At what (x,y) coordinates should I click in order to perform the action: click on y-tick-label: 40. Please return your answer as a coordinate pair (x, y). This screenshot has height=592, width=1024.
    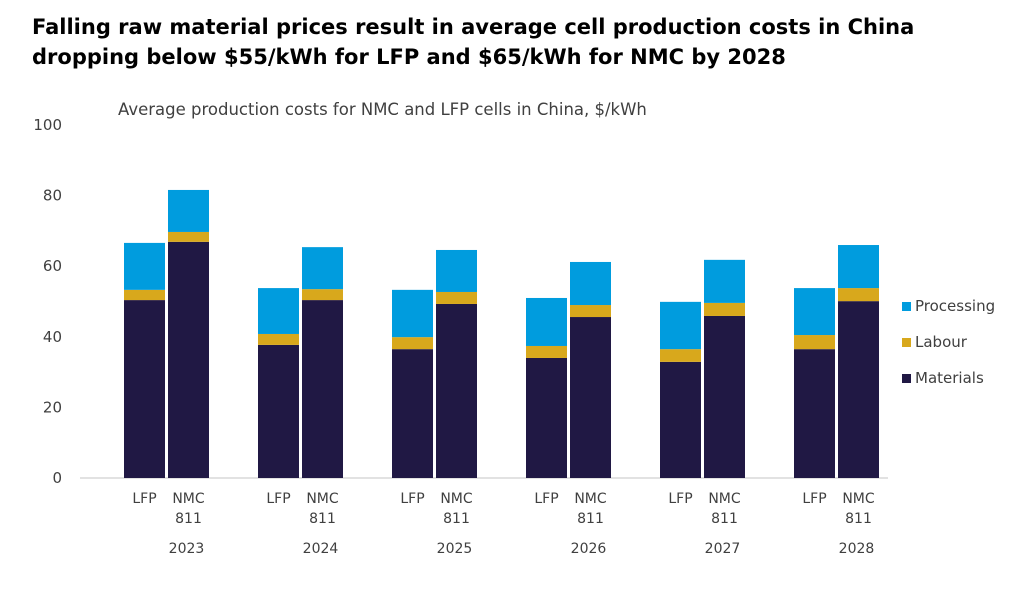
    Looking at the image, I should click on (52, 337).